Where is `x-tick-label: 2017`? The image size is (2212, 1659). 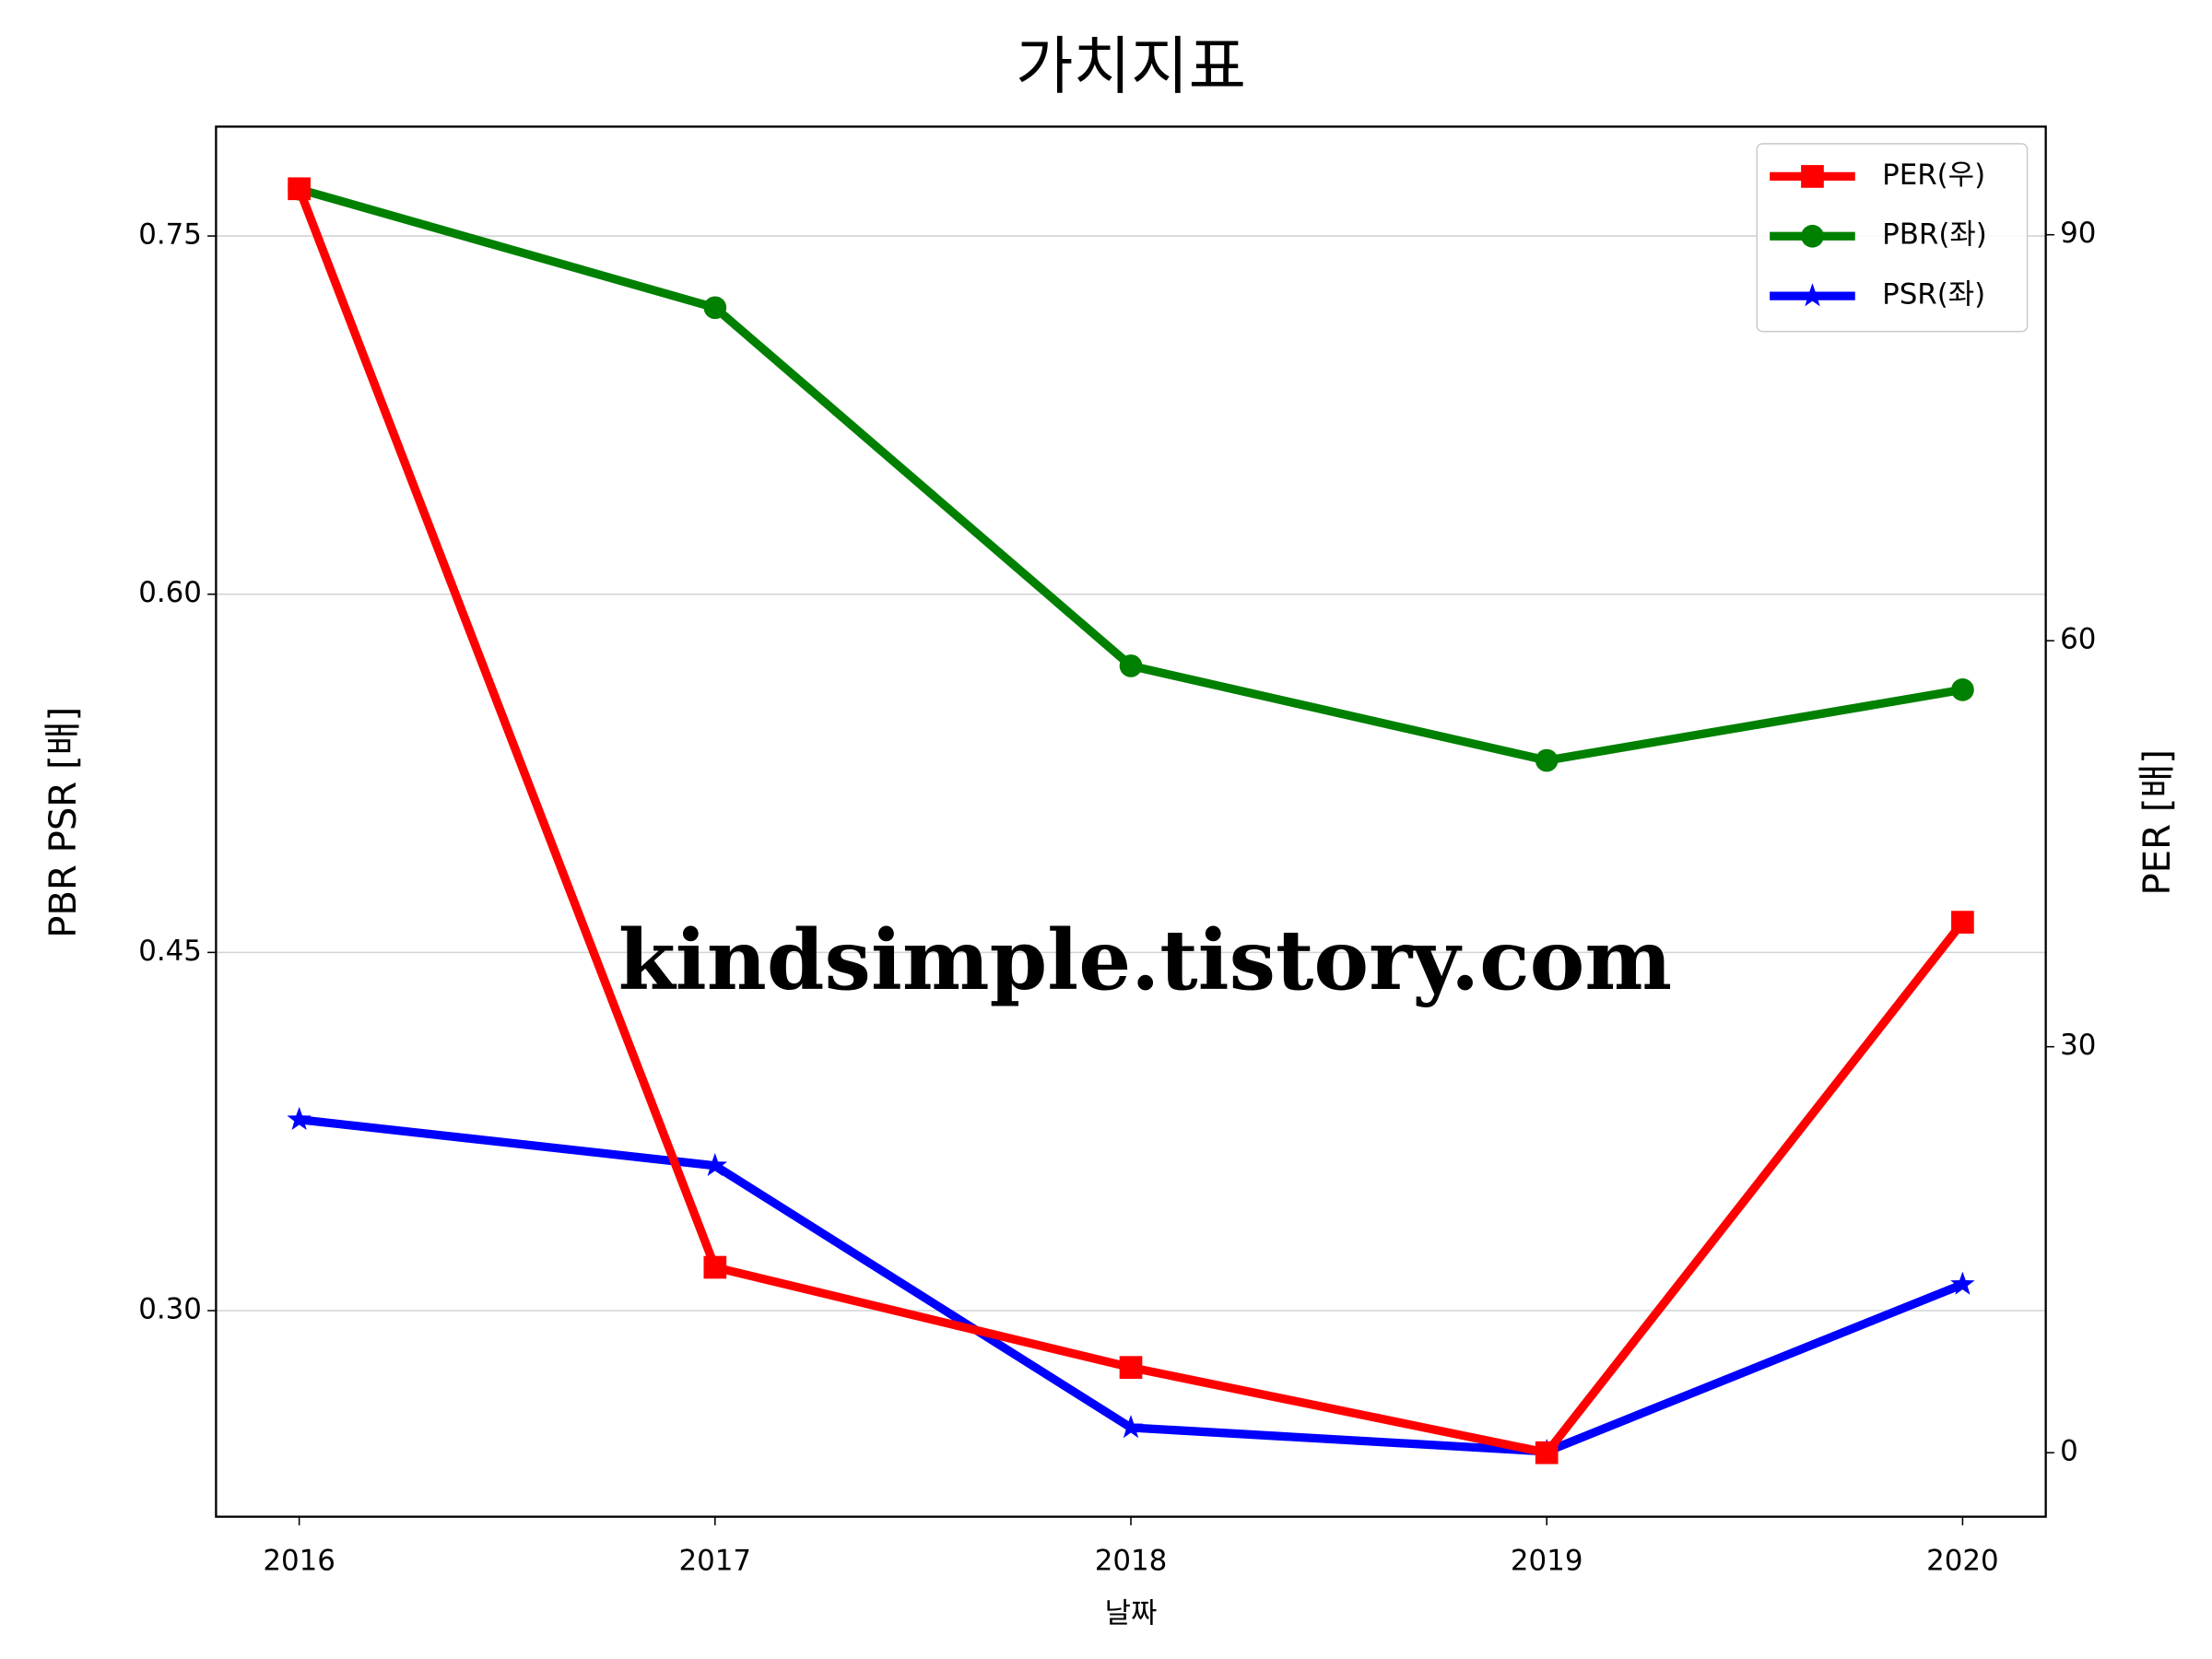
x-tick-label: 2017 is located at coordinates (715, 1561).